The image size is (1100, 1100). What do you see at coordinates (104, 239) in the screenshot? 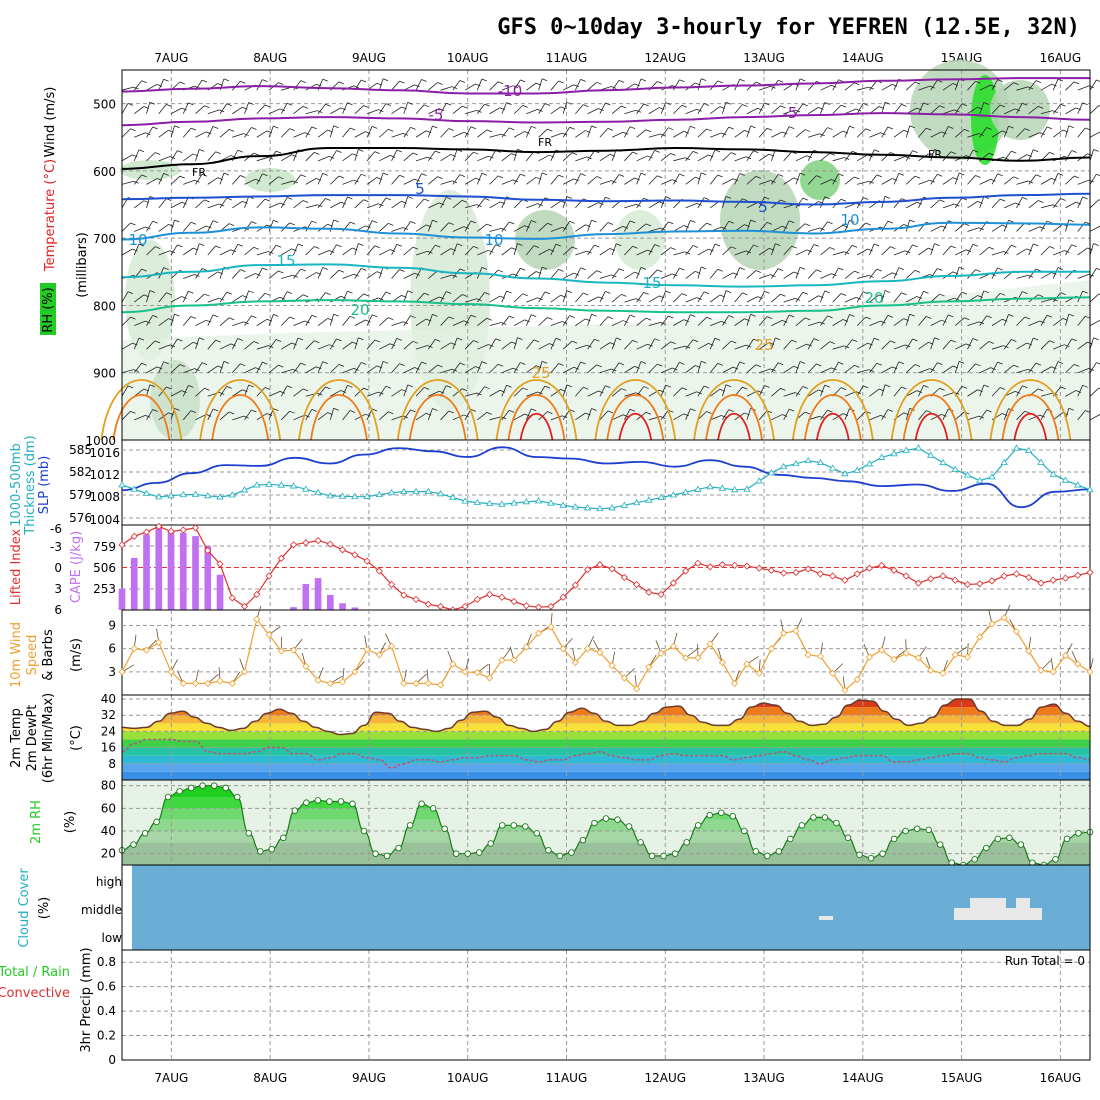
I see `pressure-tick: 700` at bounding box center [104, 239].